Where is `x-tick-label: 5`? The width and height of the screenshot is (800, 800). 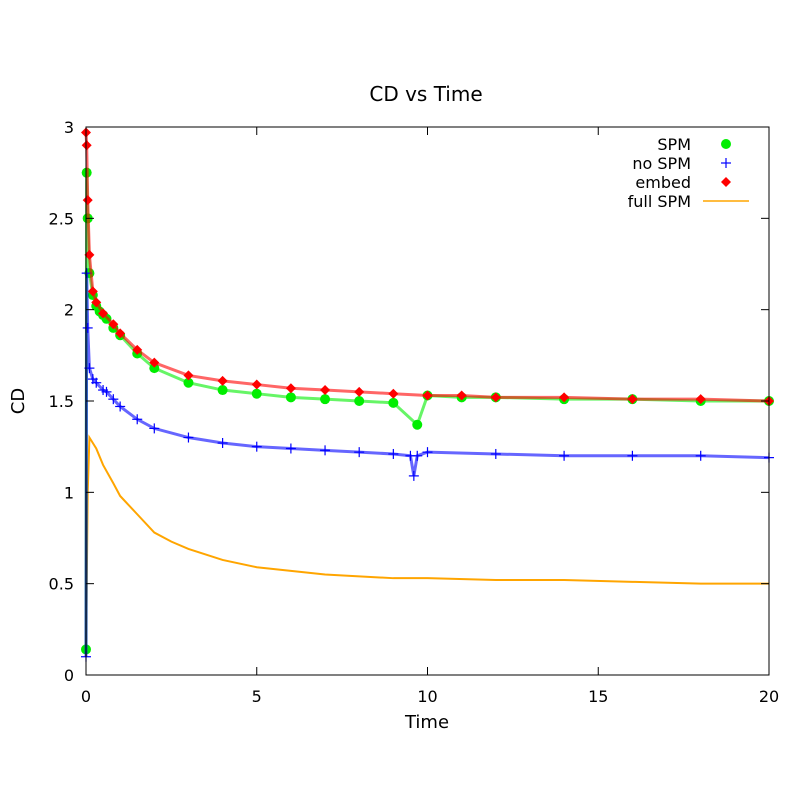
x-tick-label: 5 is located at coordinates (257, 696).